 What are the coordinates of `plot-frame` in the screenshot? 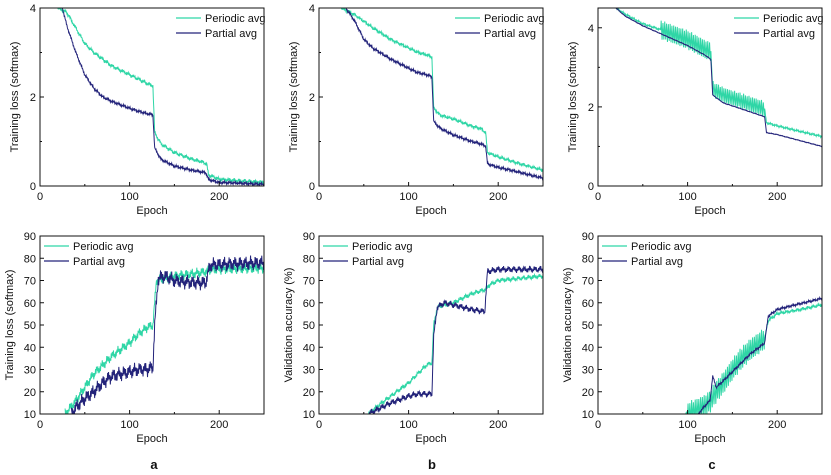 It's located at (710, 97).